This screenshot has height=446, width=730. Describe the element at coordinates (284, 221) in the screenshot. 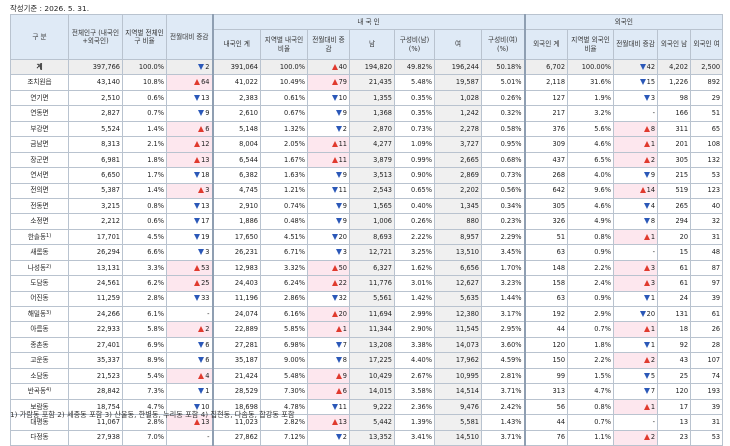

I see `value-cell: 0.48%` at that location.